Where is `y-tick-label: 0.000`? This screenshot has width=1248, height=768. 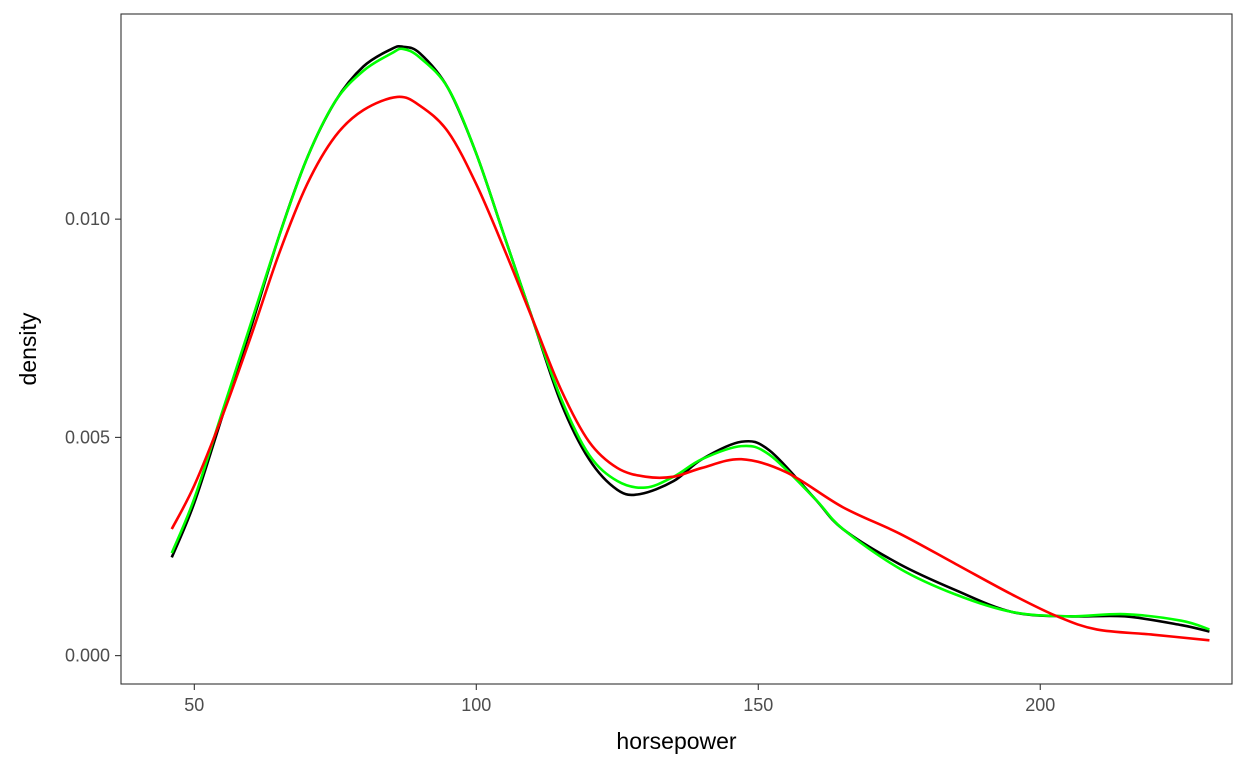 y-tick-label: 0.000 is located at coordinates (87, 656).